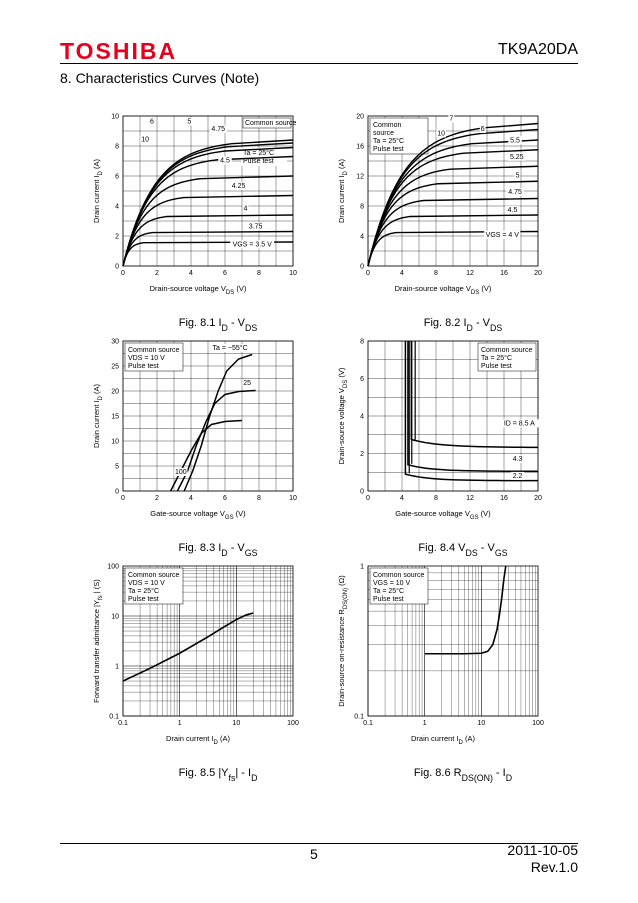 The height and width of the screenshot is (903, 638). What do you see at coordinates (496, 358) in the screenshot?
I see `fig84-legend-entry: Ta = 25°C` at bounding box center [496, 358].